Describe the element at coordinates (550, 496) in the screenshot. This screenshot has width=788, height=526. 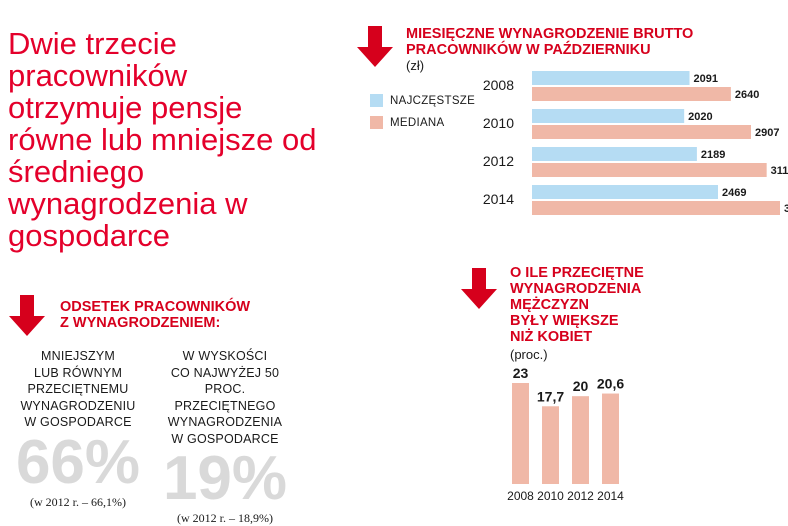
I see `gap-year-label: 2010` at that location.